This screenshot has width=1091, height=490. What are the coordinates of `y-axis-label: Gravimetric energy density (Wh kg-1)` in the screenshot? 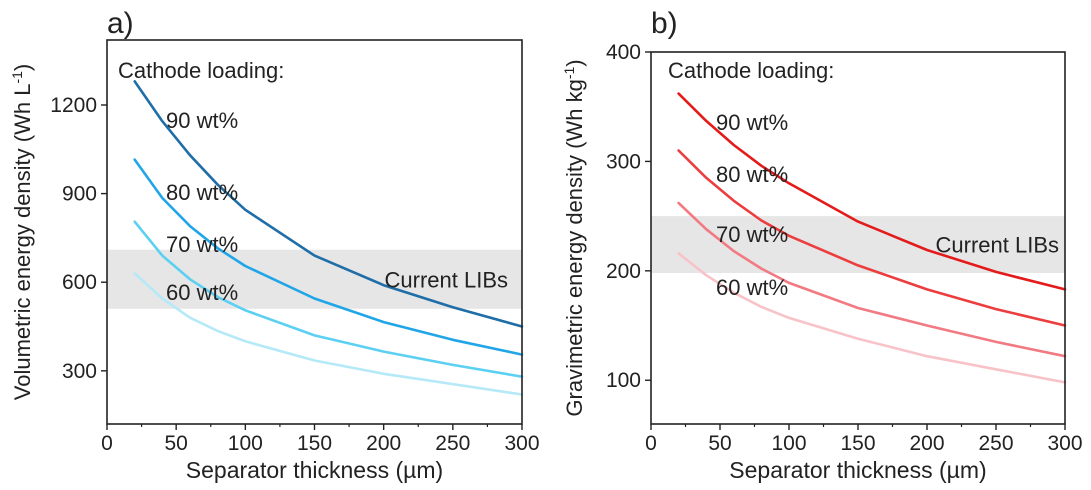 It's located at (574, 237).